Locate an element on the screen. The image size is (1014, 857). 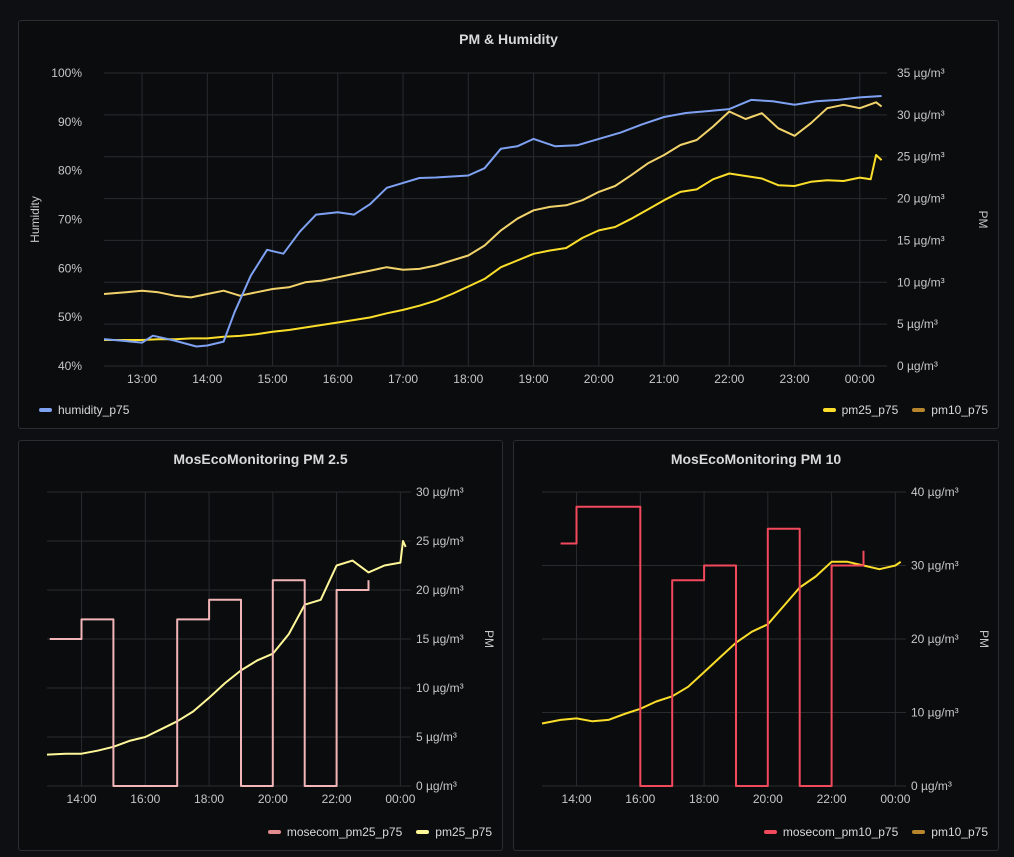
series-line-pm25_p75 is located at coordinates (226, 648).